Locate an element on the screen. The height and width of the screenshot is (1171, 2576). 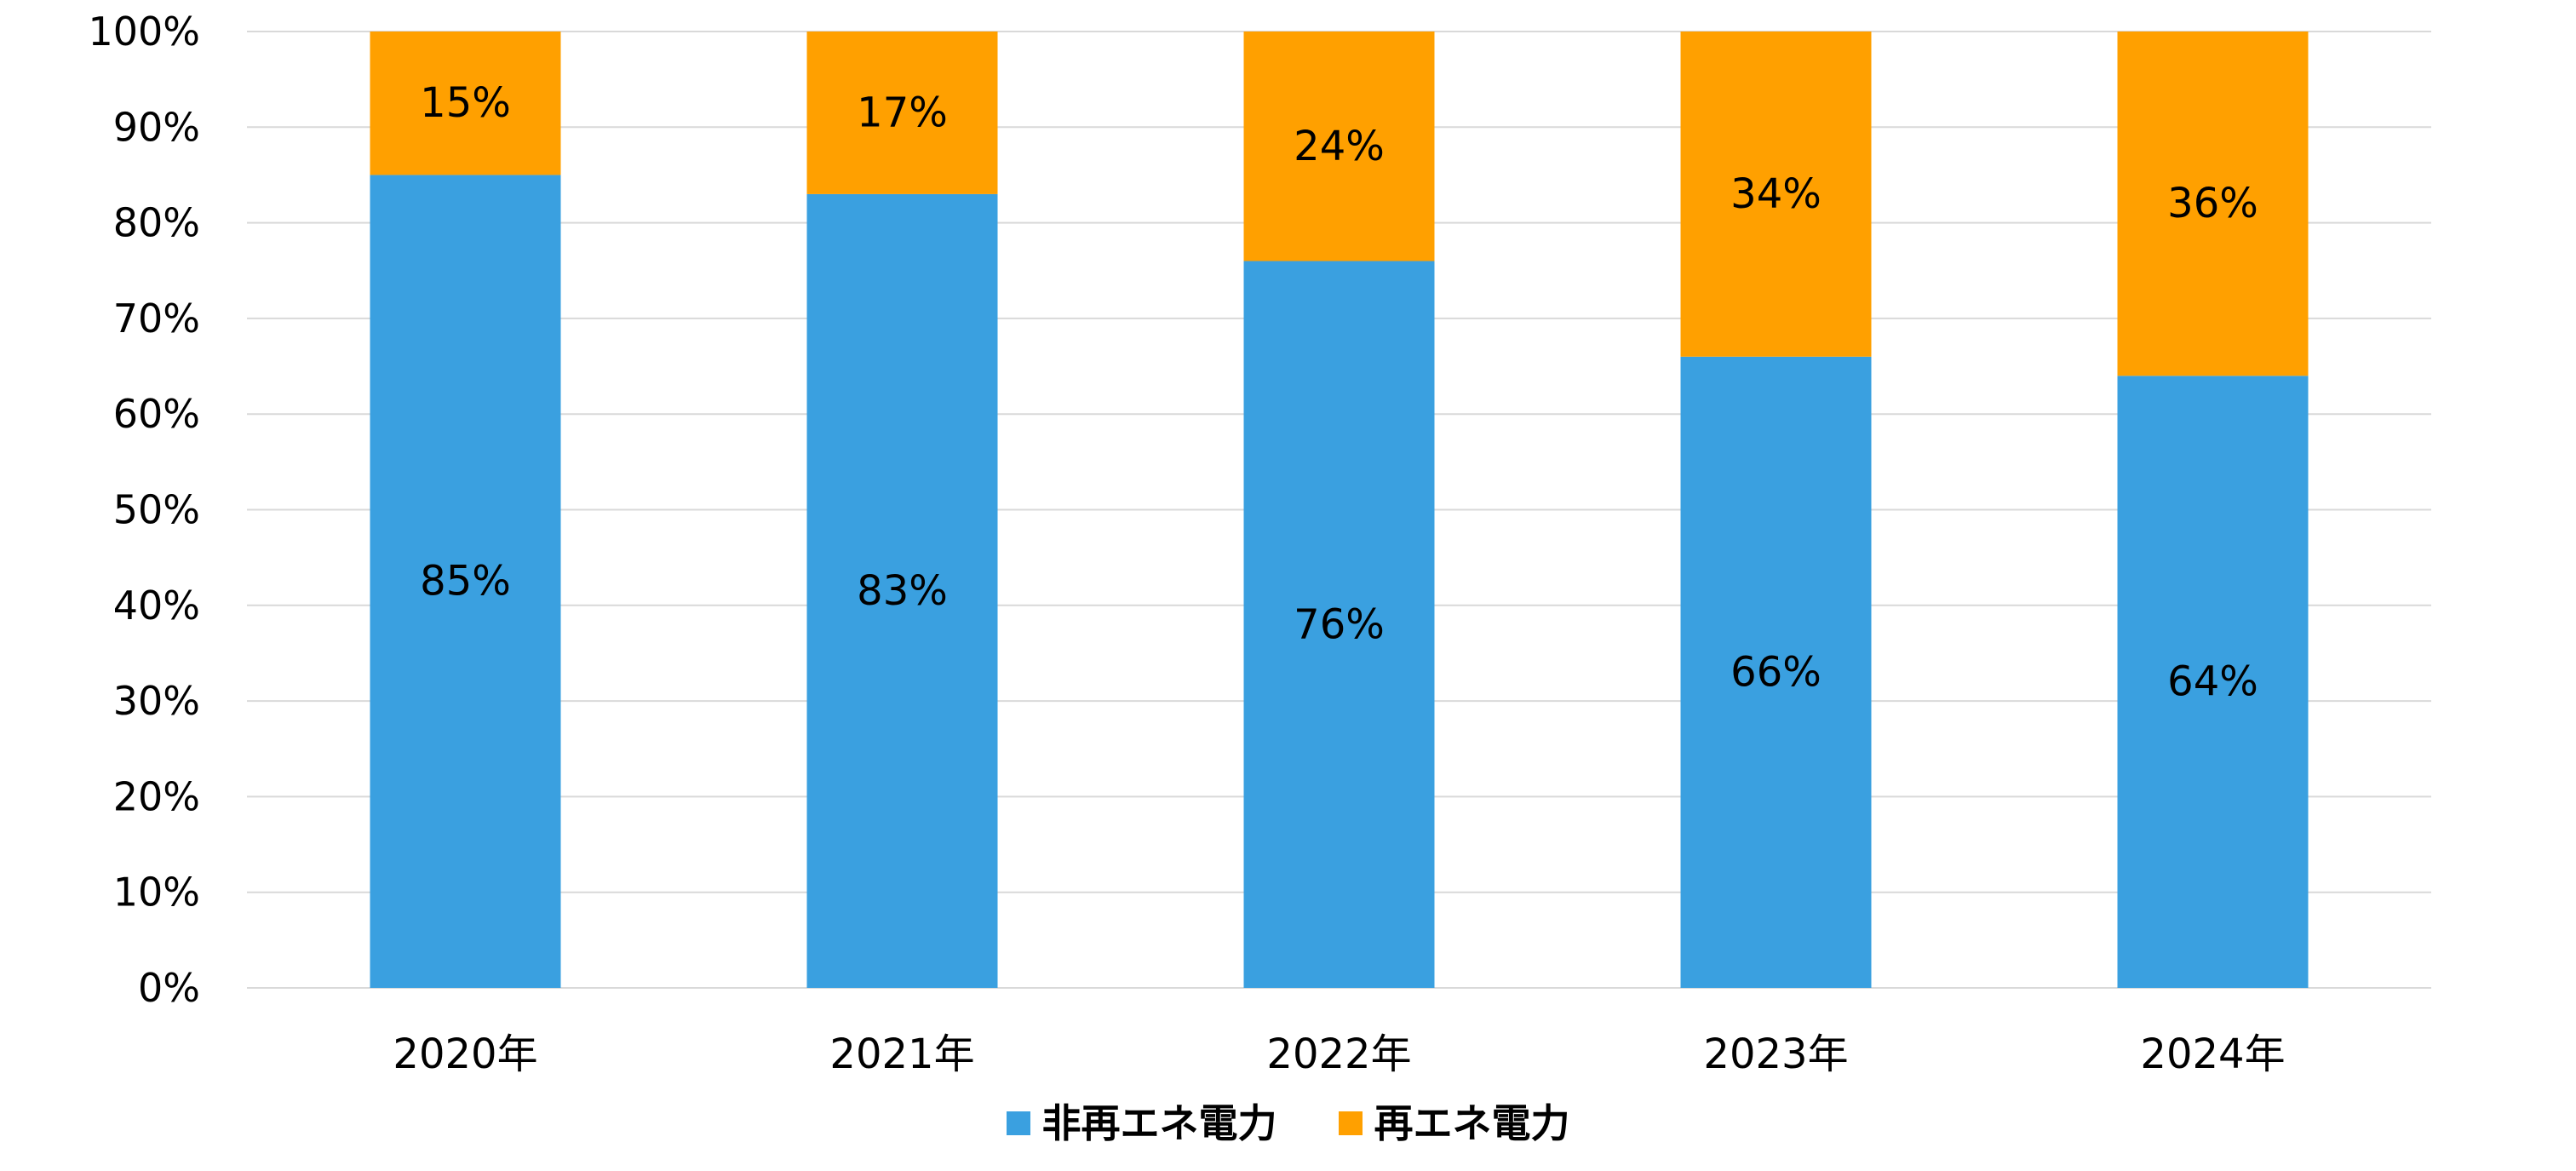
bar-data-label: 17% is located at coordinates (902, 112).